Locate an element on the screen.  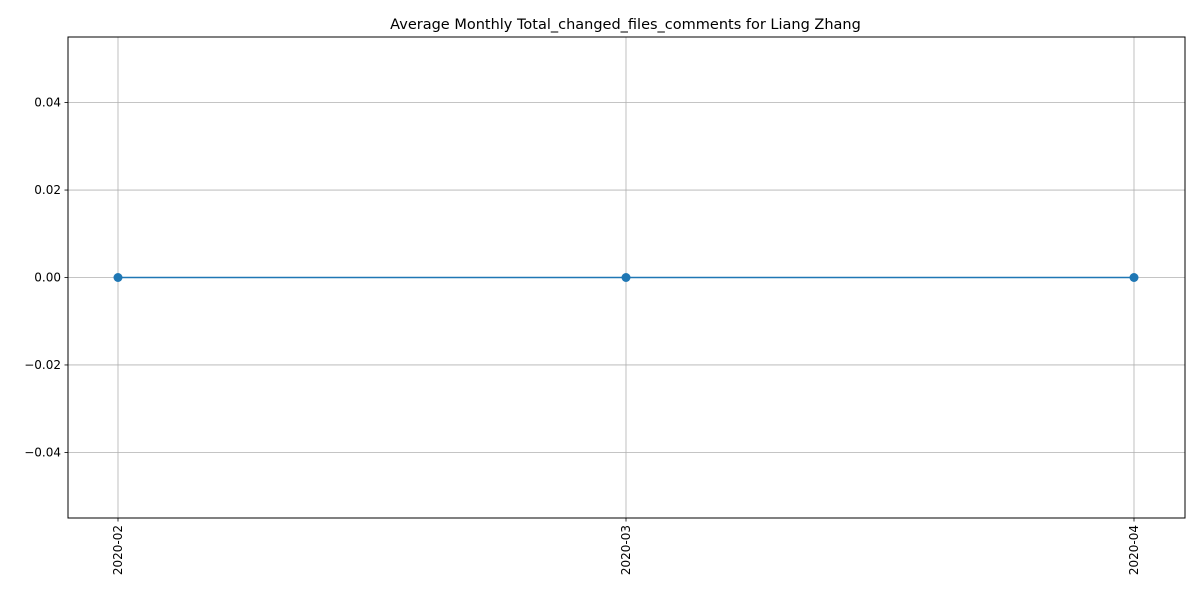
y-tick-label: −0.02 is located at coordinates (42, 365).